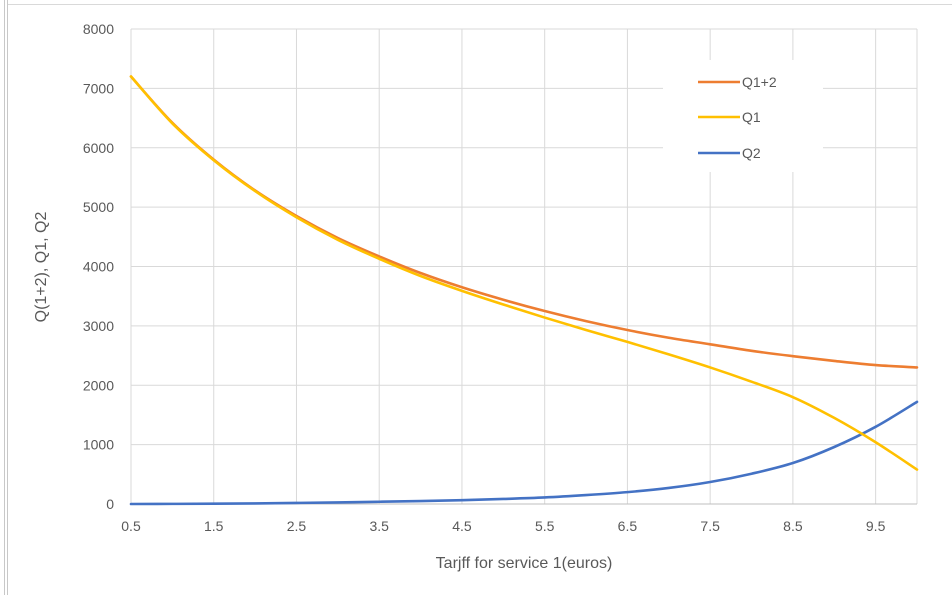 The image size is (952, 595). What do you see at coordinates (98, 29) in the screenshot?
I see `y-tick-label: 8000` at bounding box center [98, 29].